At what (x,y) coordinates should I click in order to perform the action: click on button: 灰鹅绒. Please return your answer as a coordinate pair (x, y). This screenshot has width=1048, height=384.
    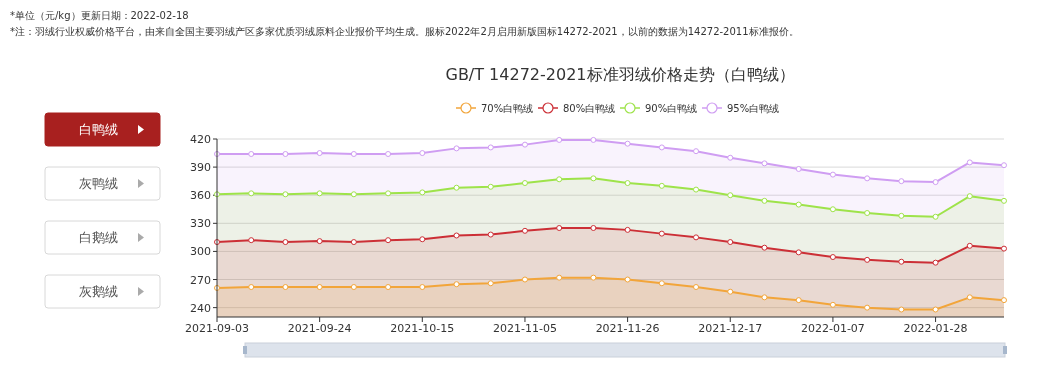
    Looking at the image, I should click on (102, 291).